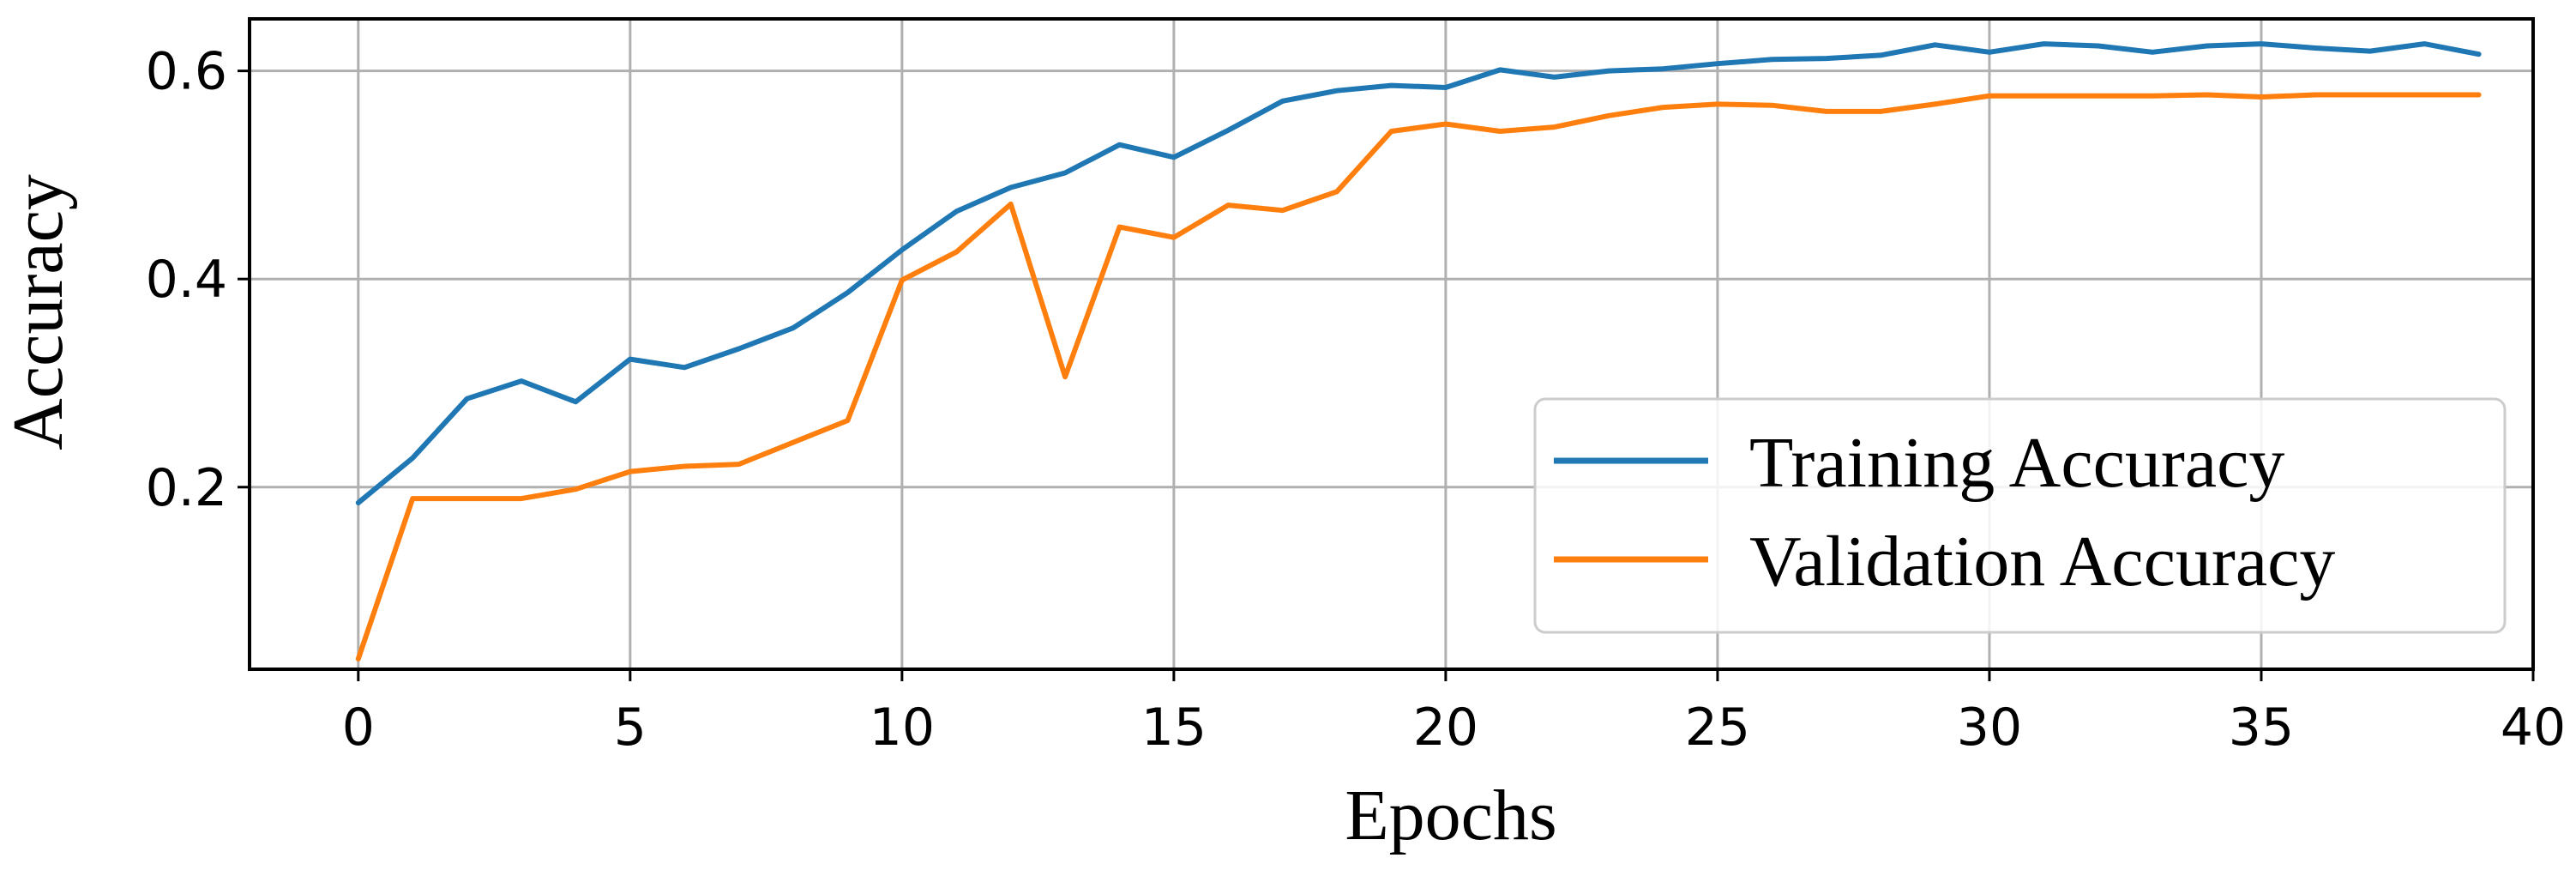  What do you see at coordinates (1717, 728) in the screenshot?
I see `x-tick-label: 25` at bounding box center [1717, 728].